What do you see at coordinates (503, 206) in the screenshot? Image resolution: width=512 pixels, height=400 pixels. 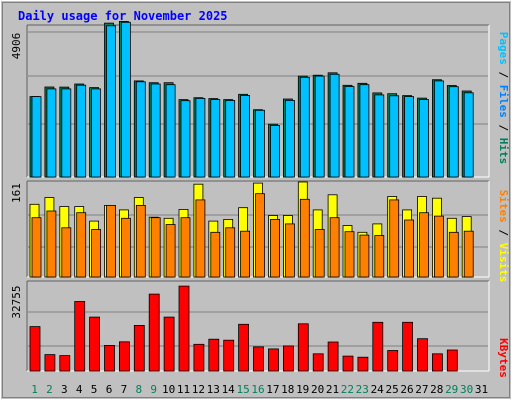 I see `label-sites: Sites` at bounding box center [503, 206].